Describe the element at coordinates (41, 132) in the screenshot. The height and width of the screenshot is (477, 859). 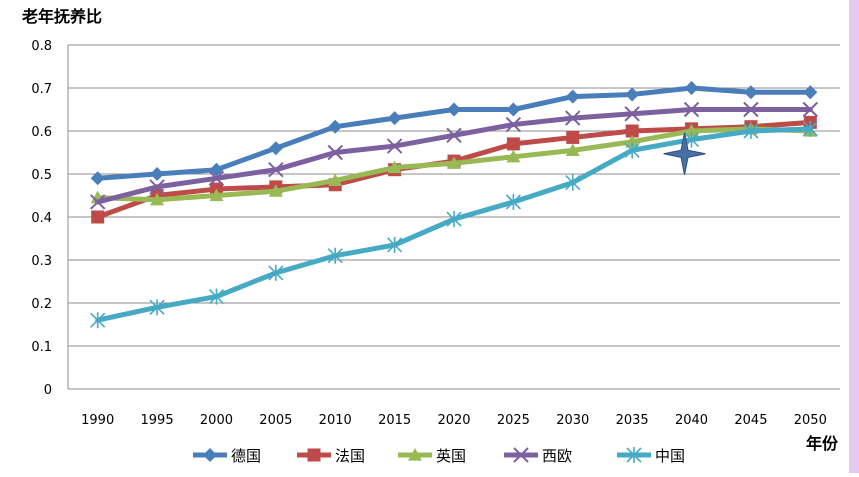
I see `y-tick-label: 0.6` at that location.